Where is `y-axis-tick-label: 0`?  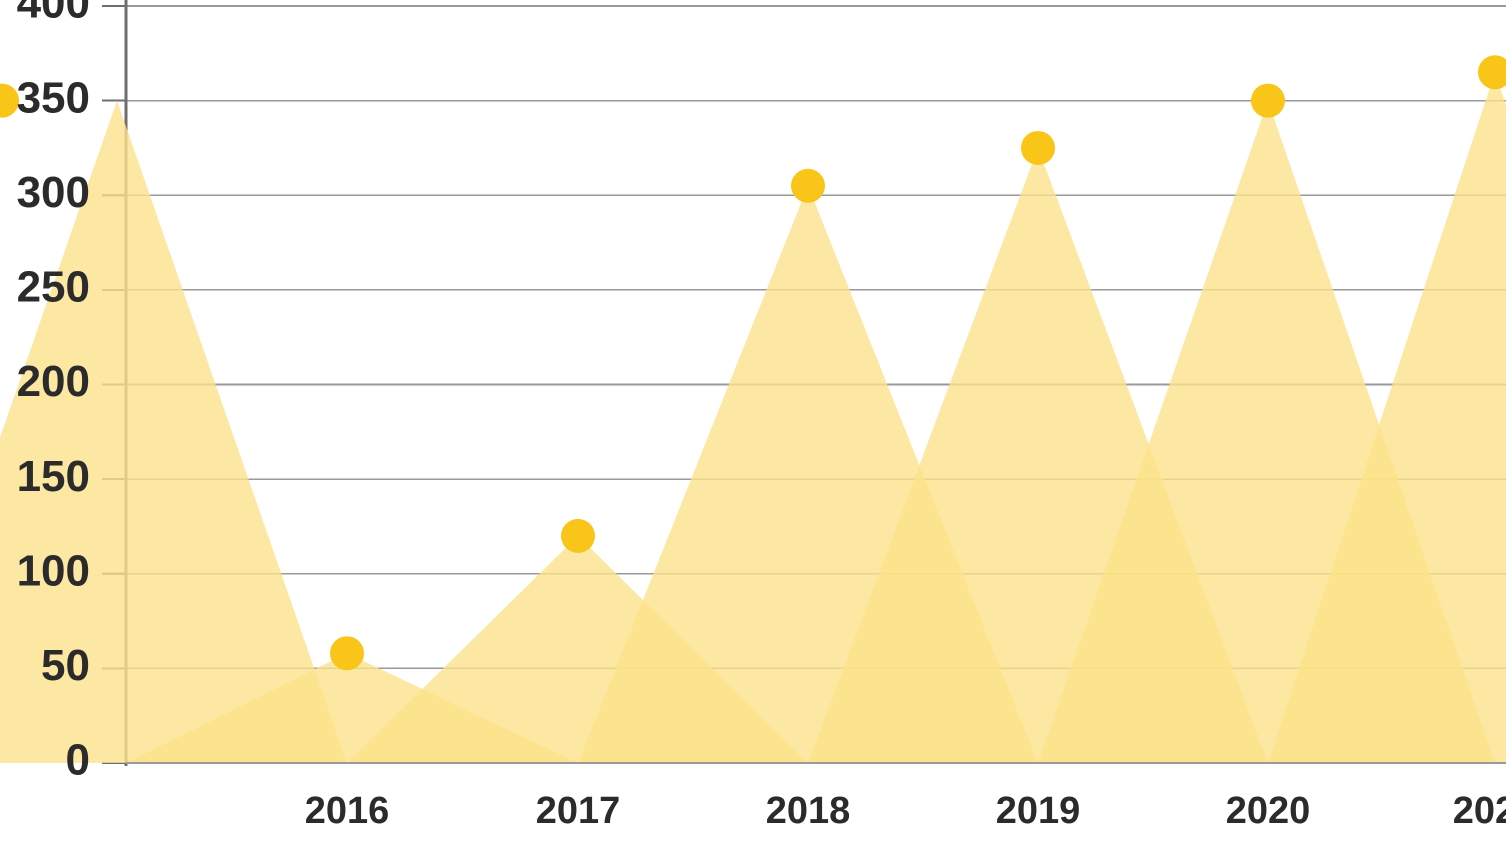 y-axis-tick-label: 0 is located at coordinates (78, 760).